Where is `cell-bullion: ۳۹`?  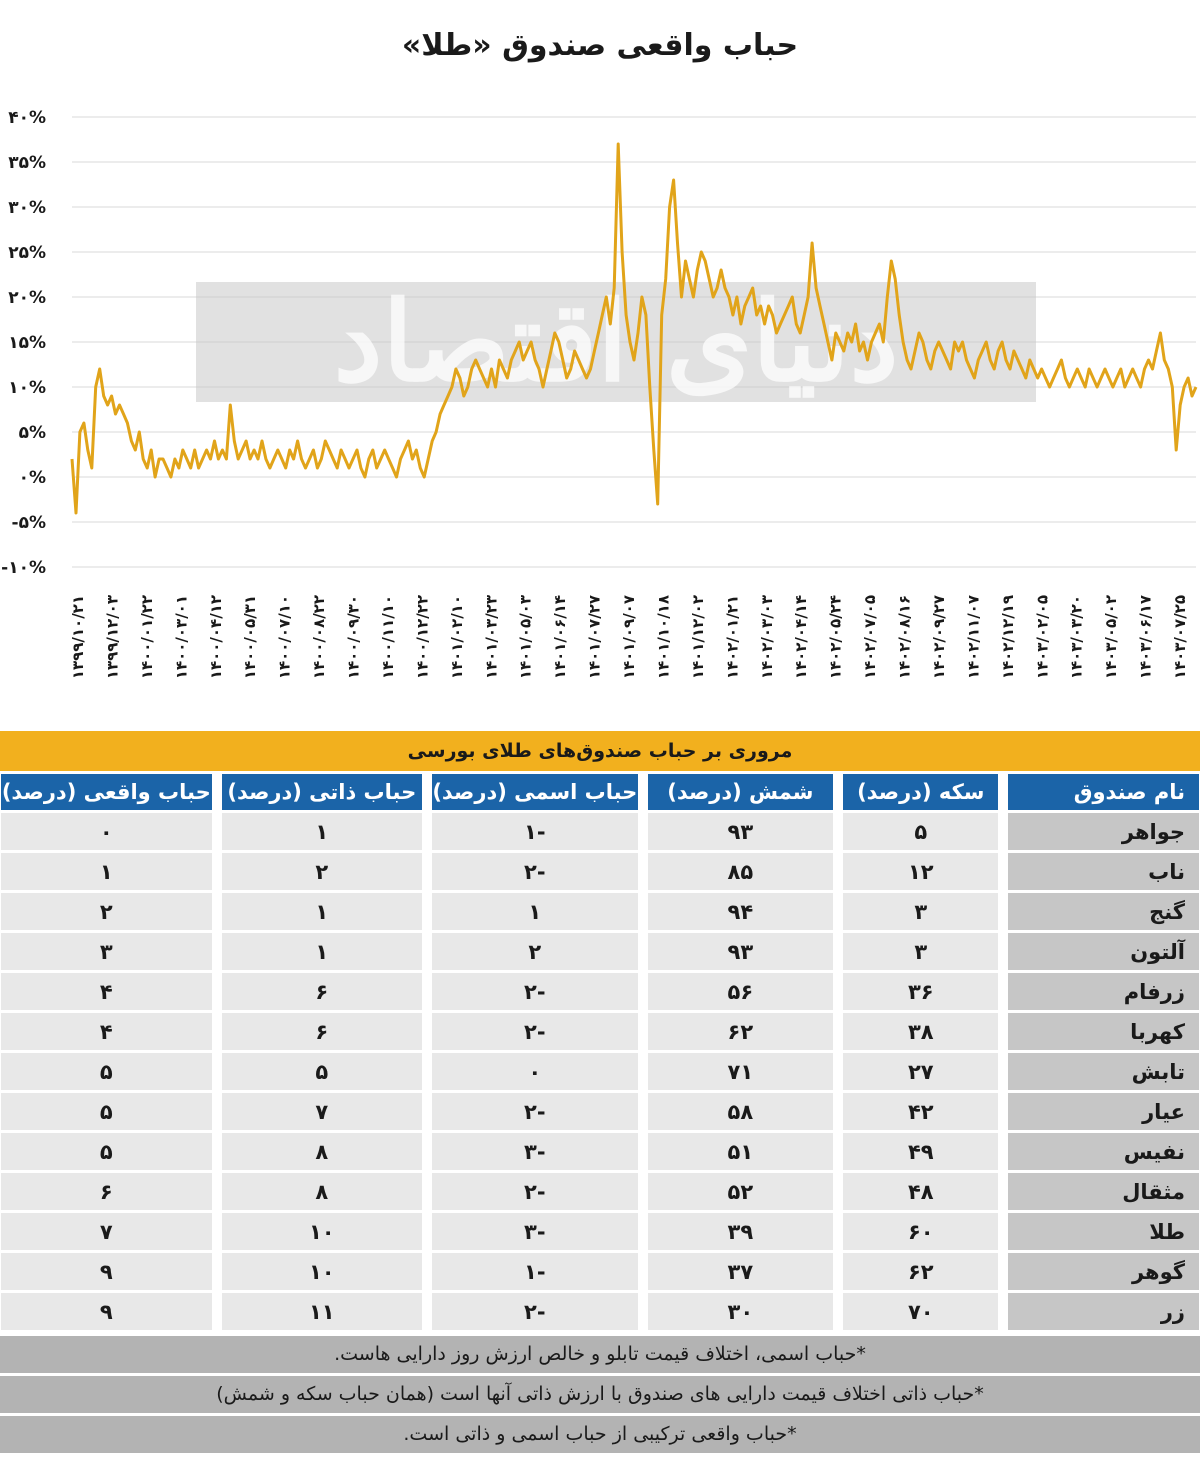
cell-bullion: ۳۹ is located at coordinates (740, 1231).